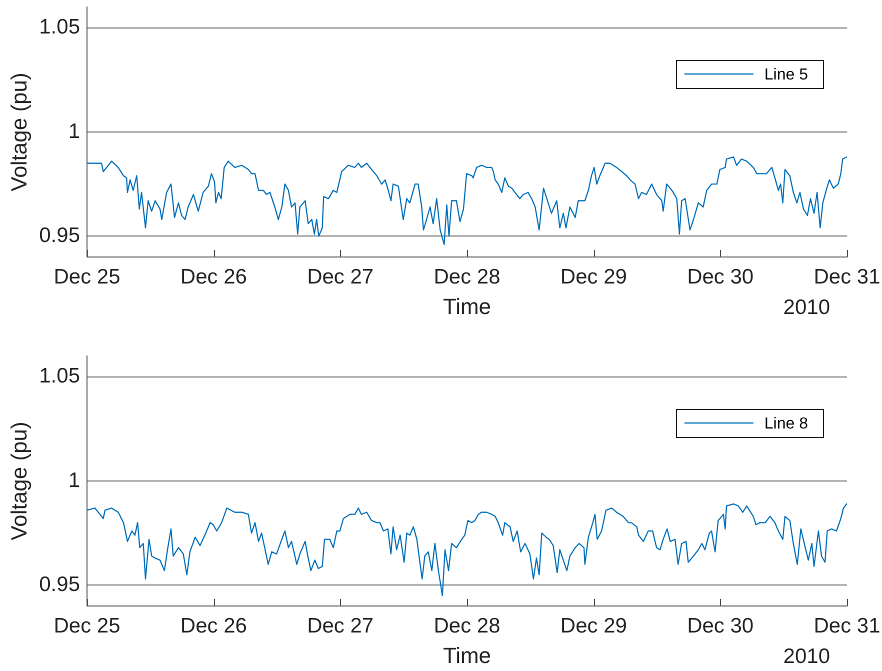 The width and height of the screenshot is (882, 671). What do you see at coordinates (786, 75) in the screenshot?
I see `legend-label: Line 5` at bounding box center [786, 75].